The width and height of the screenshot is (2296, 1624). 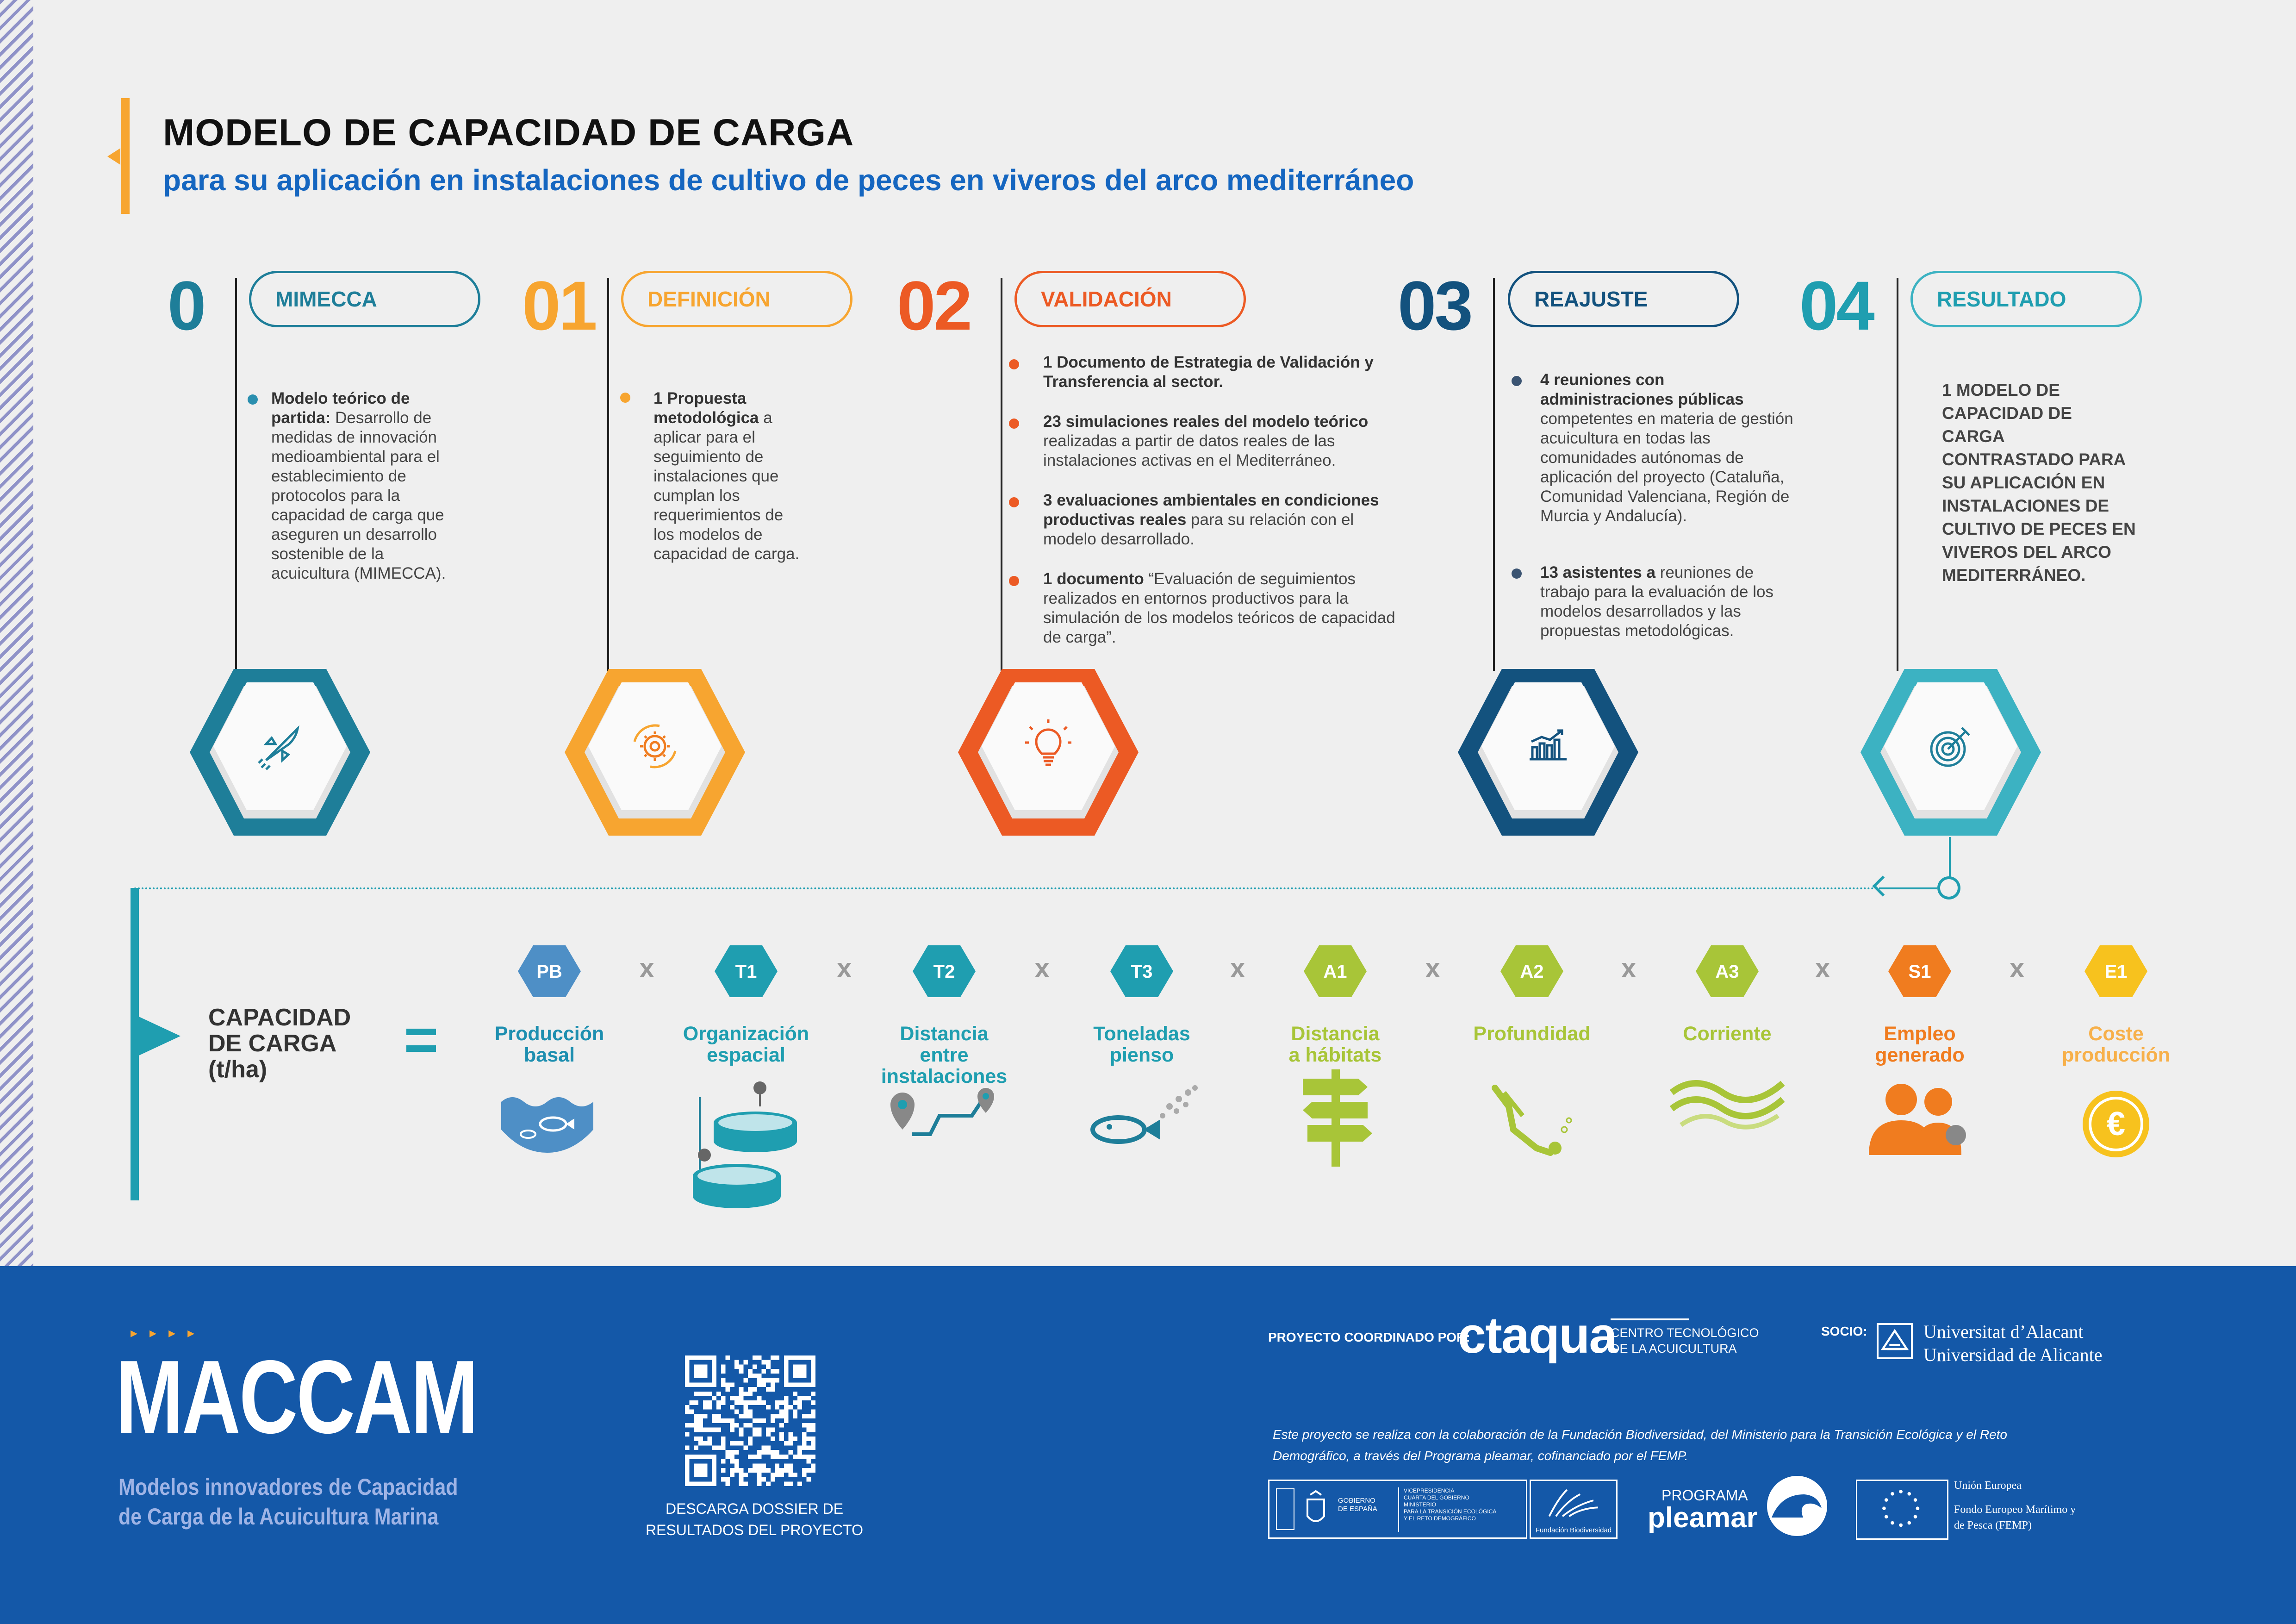 I want to click on step-number: 03, so click(x=1435, y=305).